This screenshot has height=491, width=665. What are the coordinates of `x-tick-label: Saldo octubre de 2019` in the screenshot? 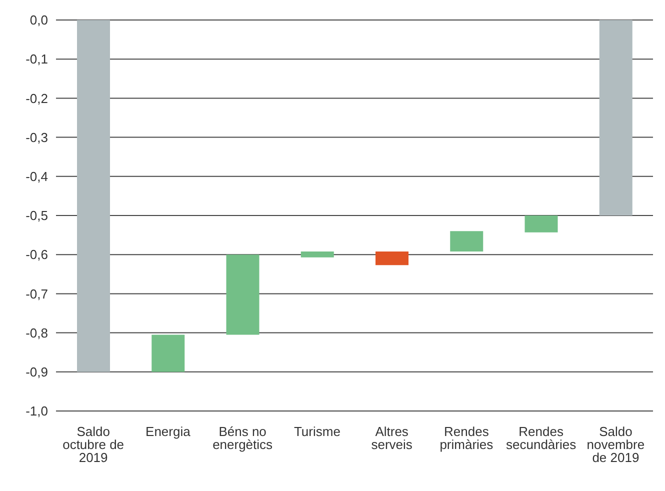 It's located at (93, 445).